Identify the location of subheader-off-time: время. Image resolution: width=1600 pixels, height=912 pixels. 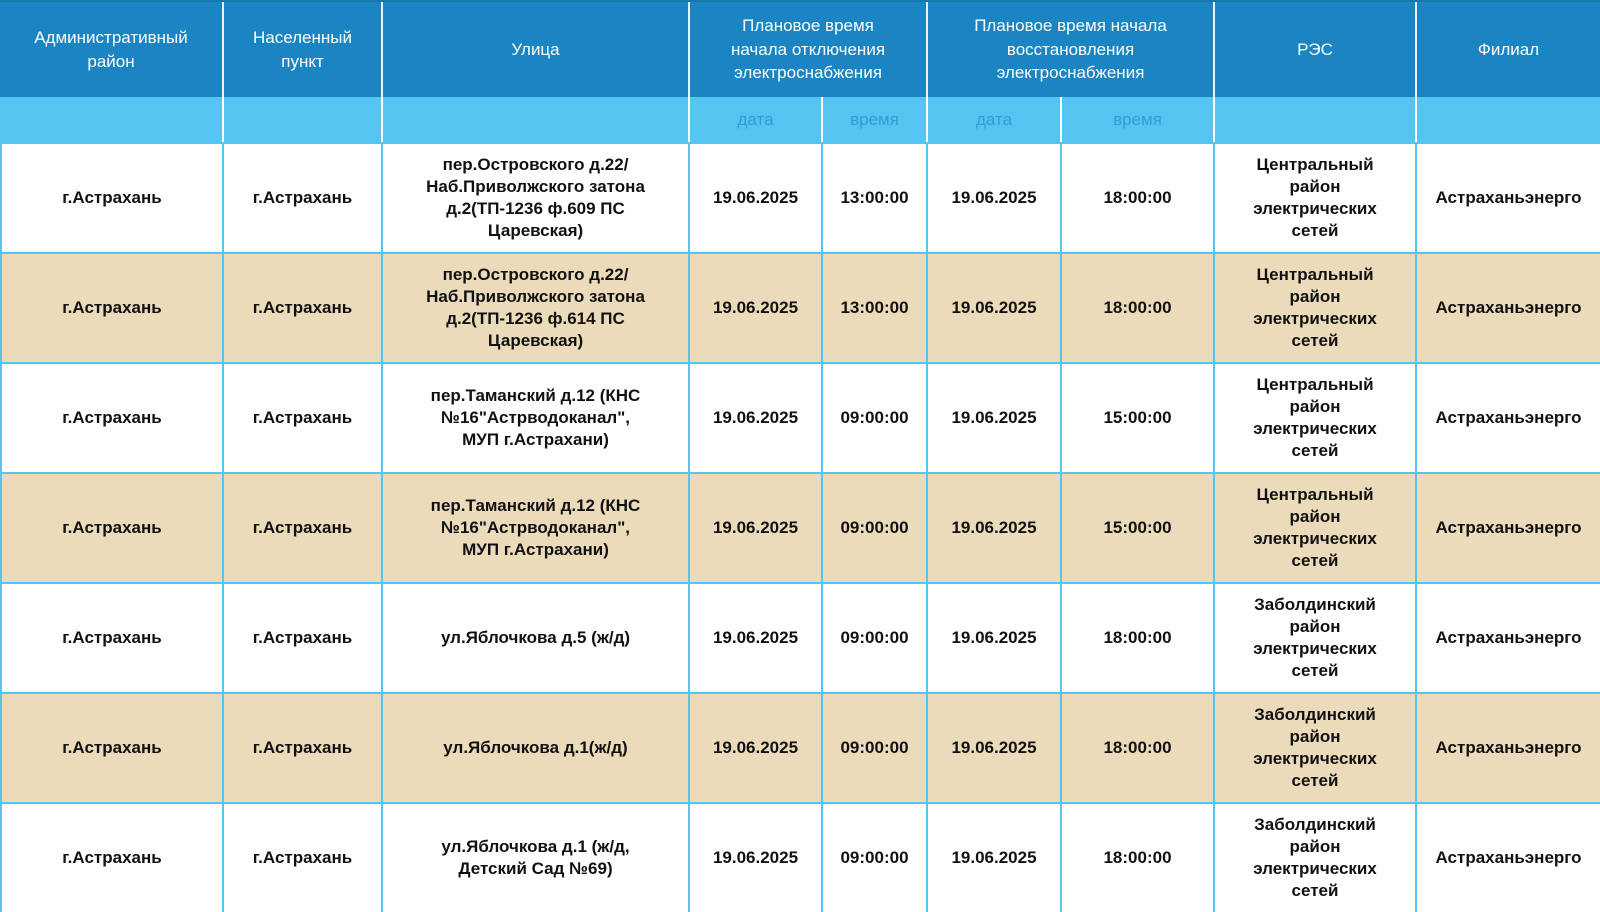
(875, 119).